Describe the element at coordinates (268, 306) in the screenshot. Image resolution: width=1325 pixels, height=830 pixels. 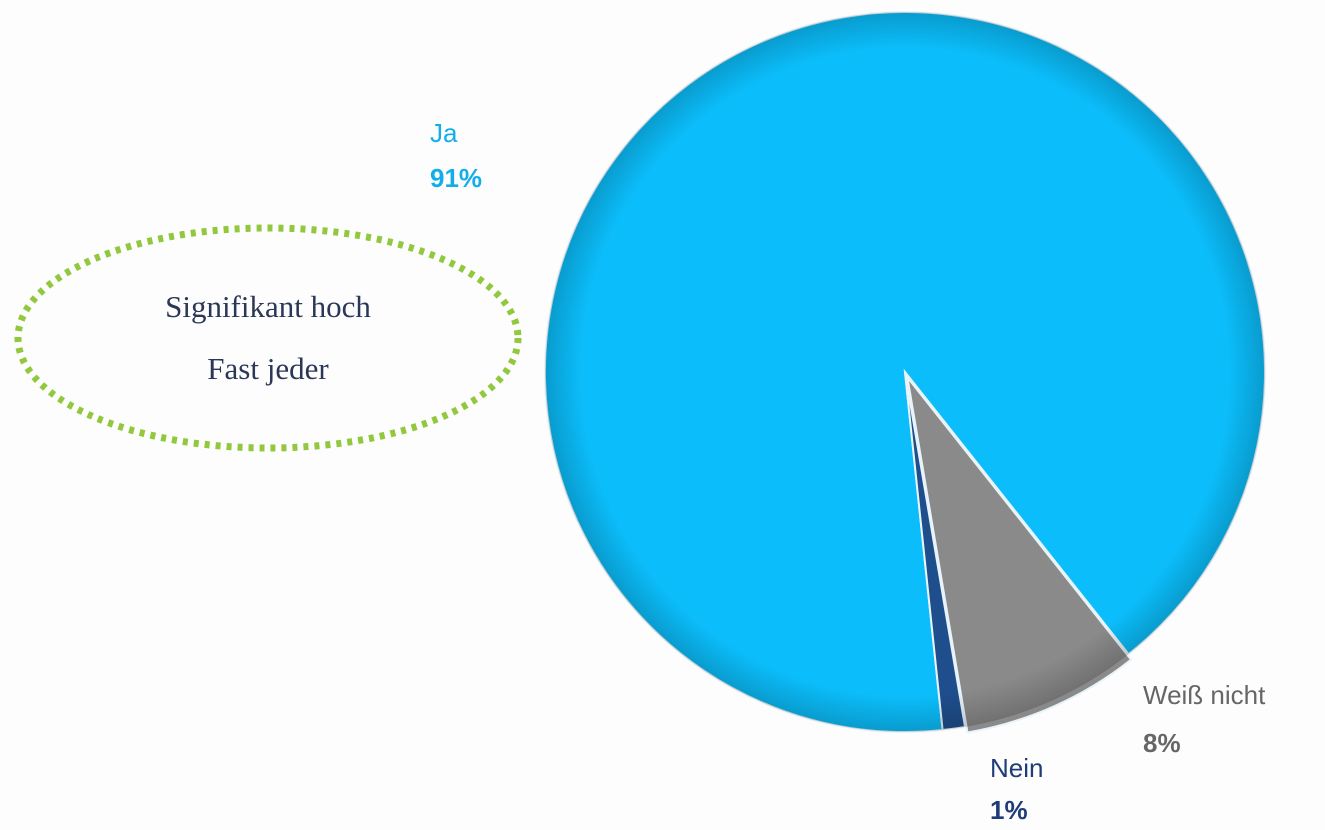
I see `annotation: Signifikant hoch` at that location.